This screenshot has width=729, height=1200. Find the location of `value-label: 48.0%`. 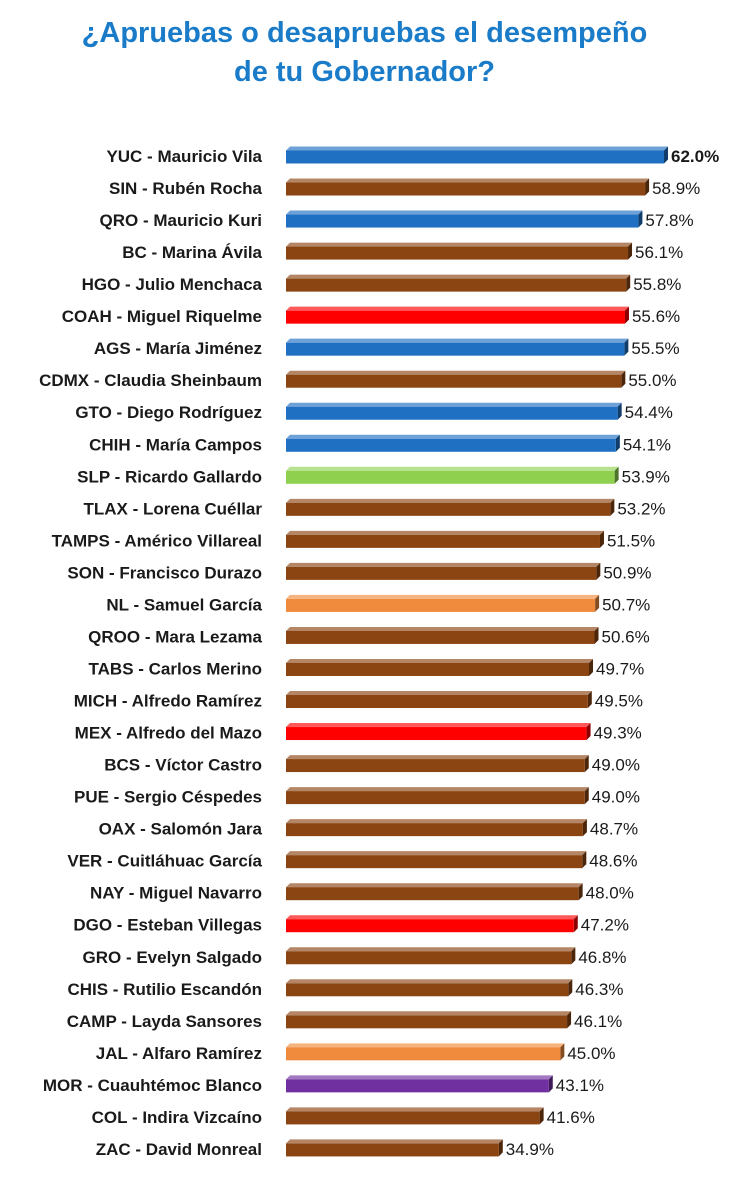

value-label: 48.0% is located at coordinates (610, 893).